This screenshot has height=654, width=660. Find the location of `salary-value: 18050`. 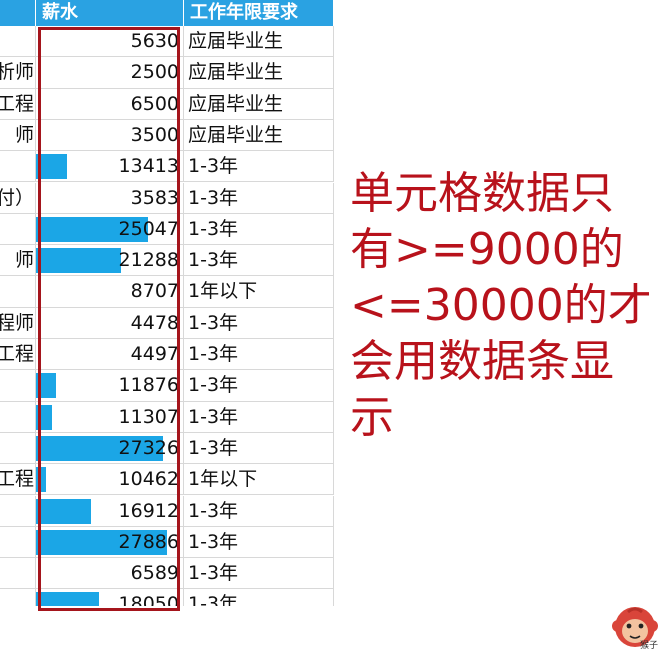

salary-value: 18050 is located at coordinates (148, 599).